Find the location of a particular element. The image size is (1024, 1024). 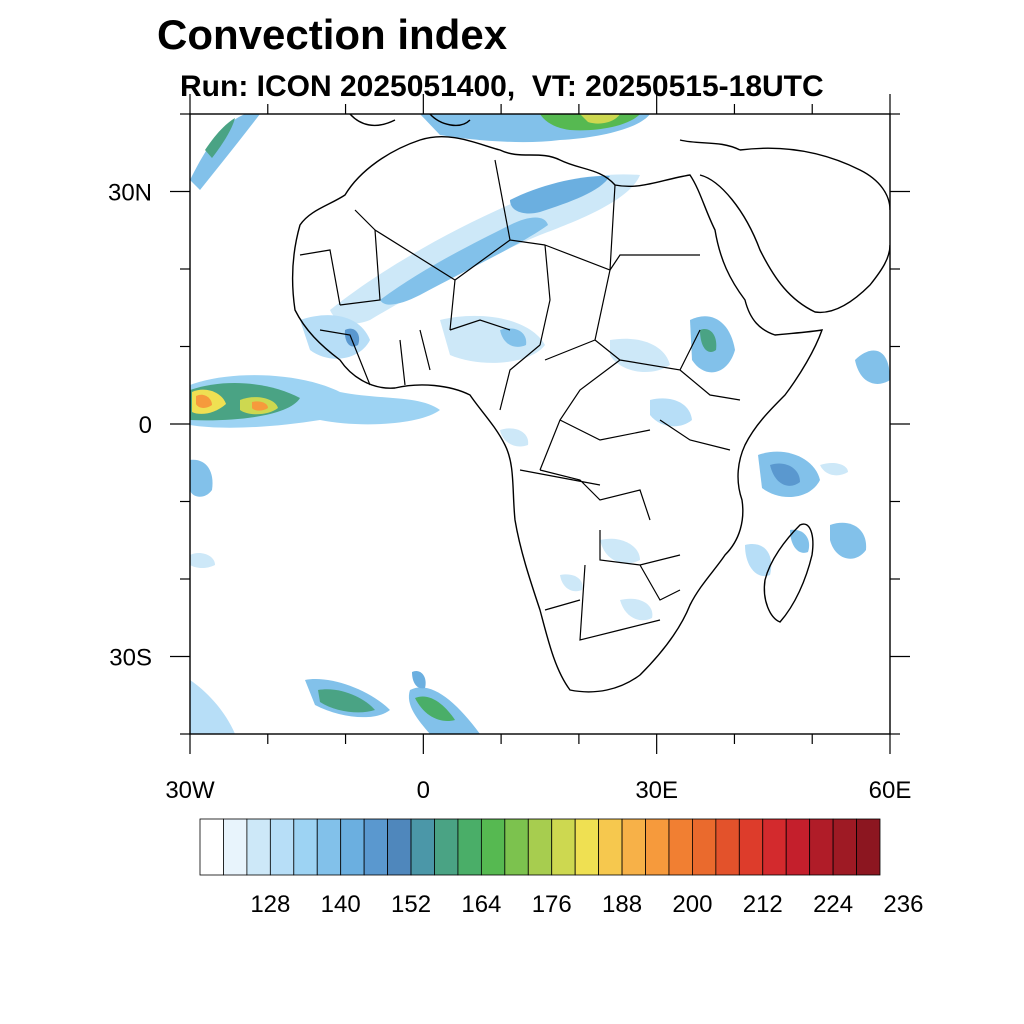

colorbar-label: 128 is located at coordinates (270, 904).